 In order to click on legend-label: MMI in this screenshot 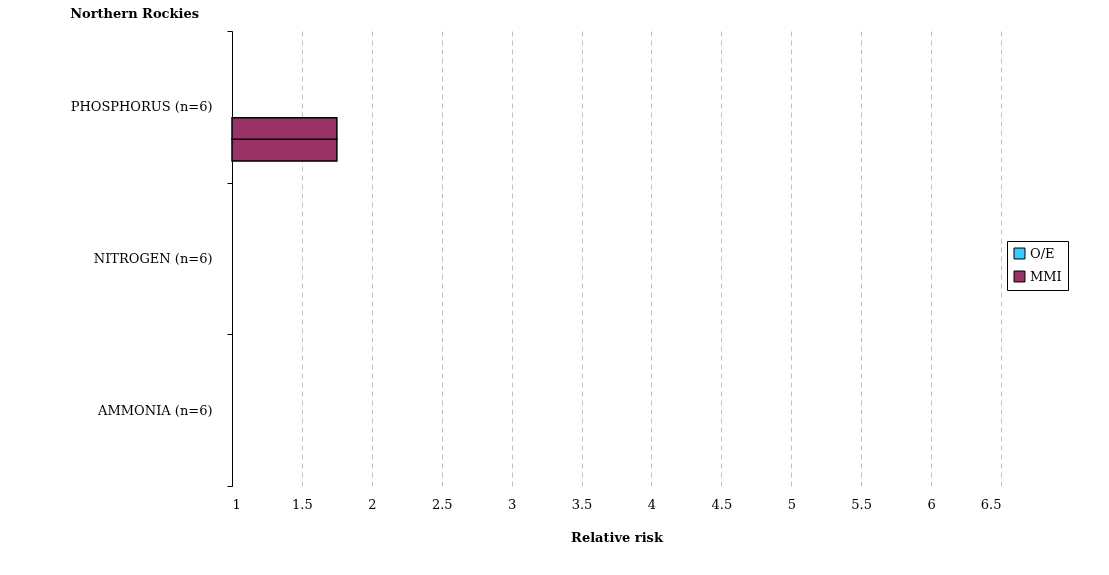, I will do `click(1046, 276)`.